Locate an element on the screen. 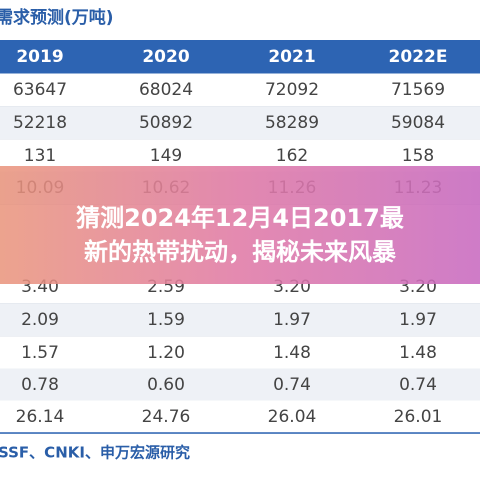 Image resolution: width=480 pixels, height=480 pixels. cell: 0.60 is located at coordinates (166, 385).